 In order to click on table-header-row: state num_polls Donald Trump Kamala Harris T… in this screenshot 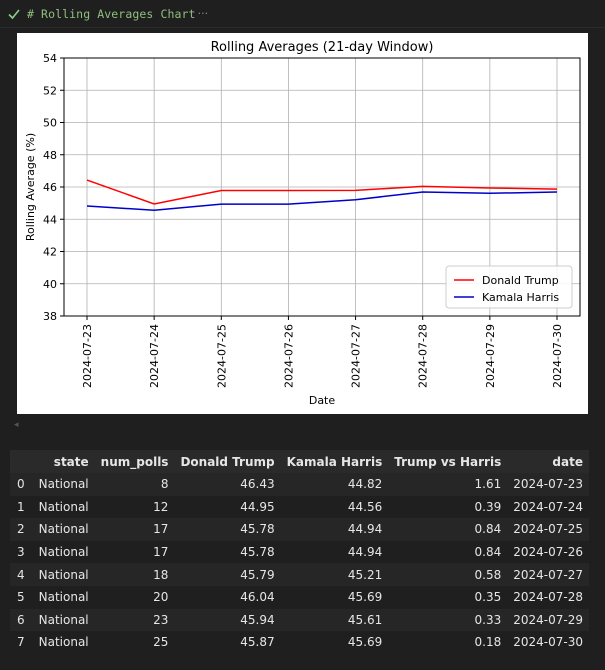, I will do `click(299, 461)`.